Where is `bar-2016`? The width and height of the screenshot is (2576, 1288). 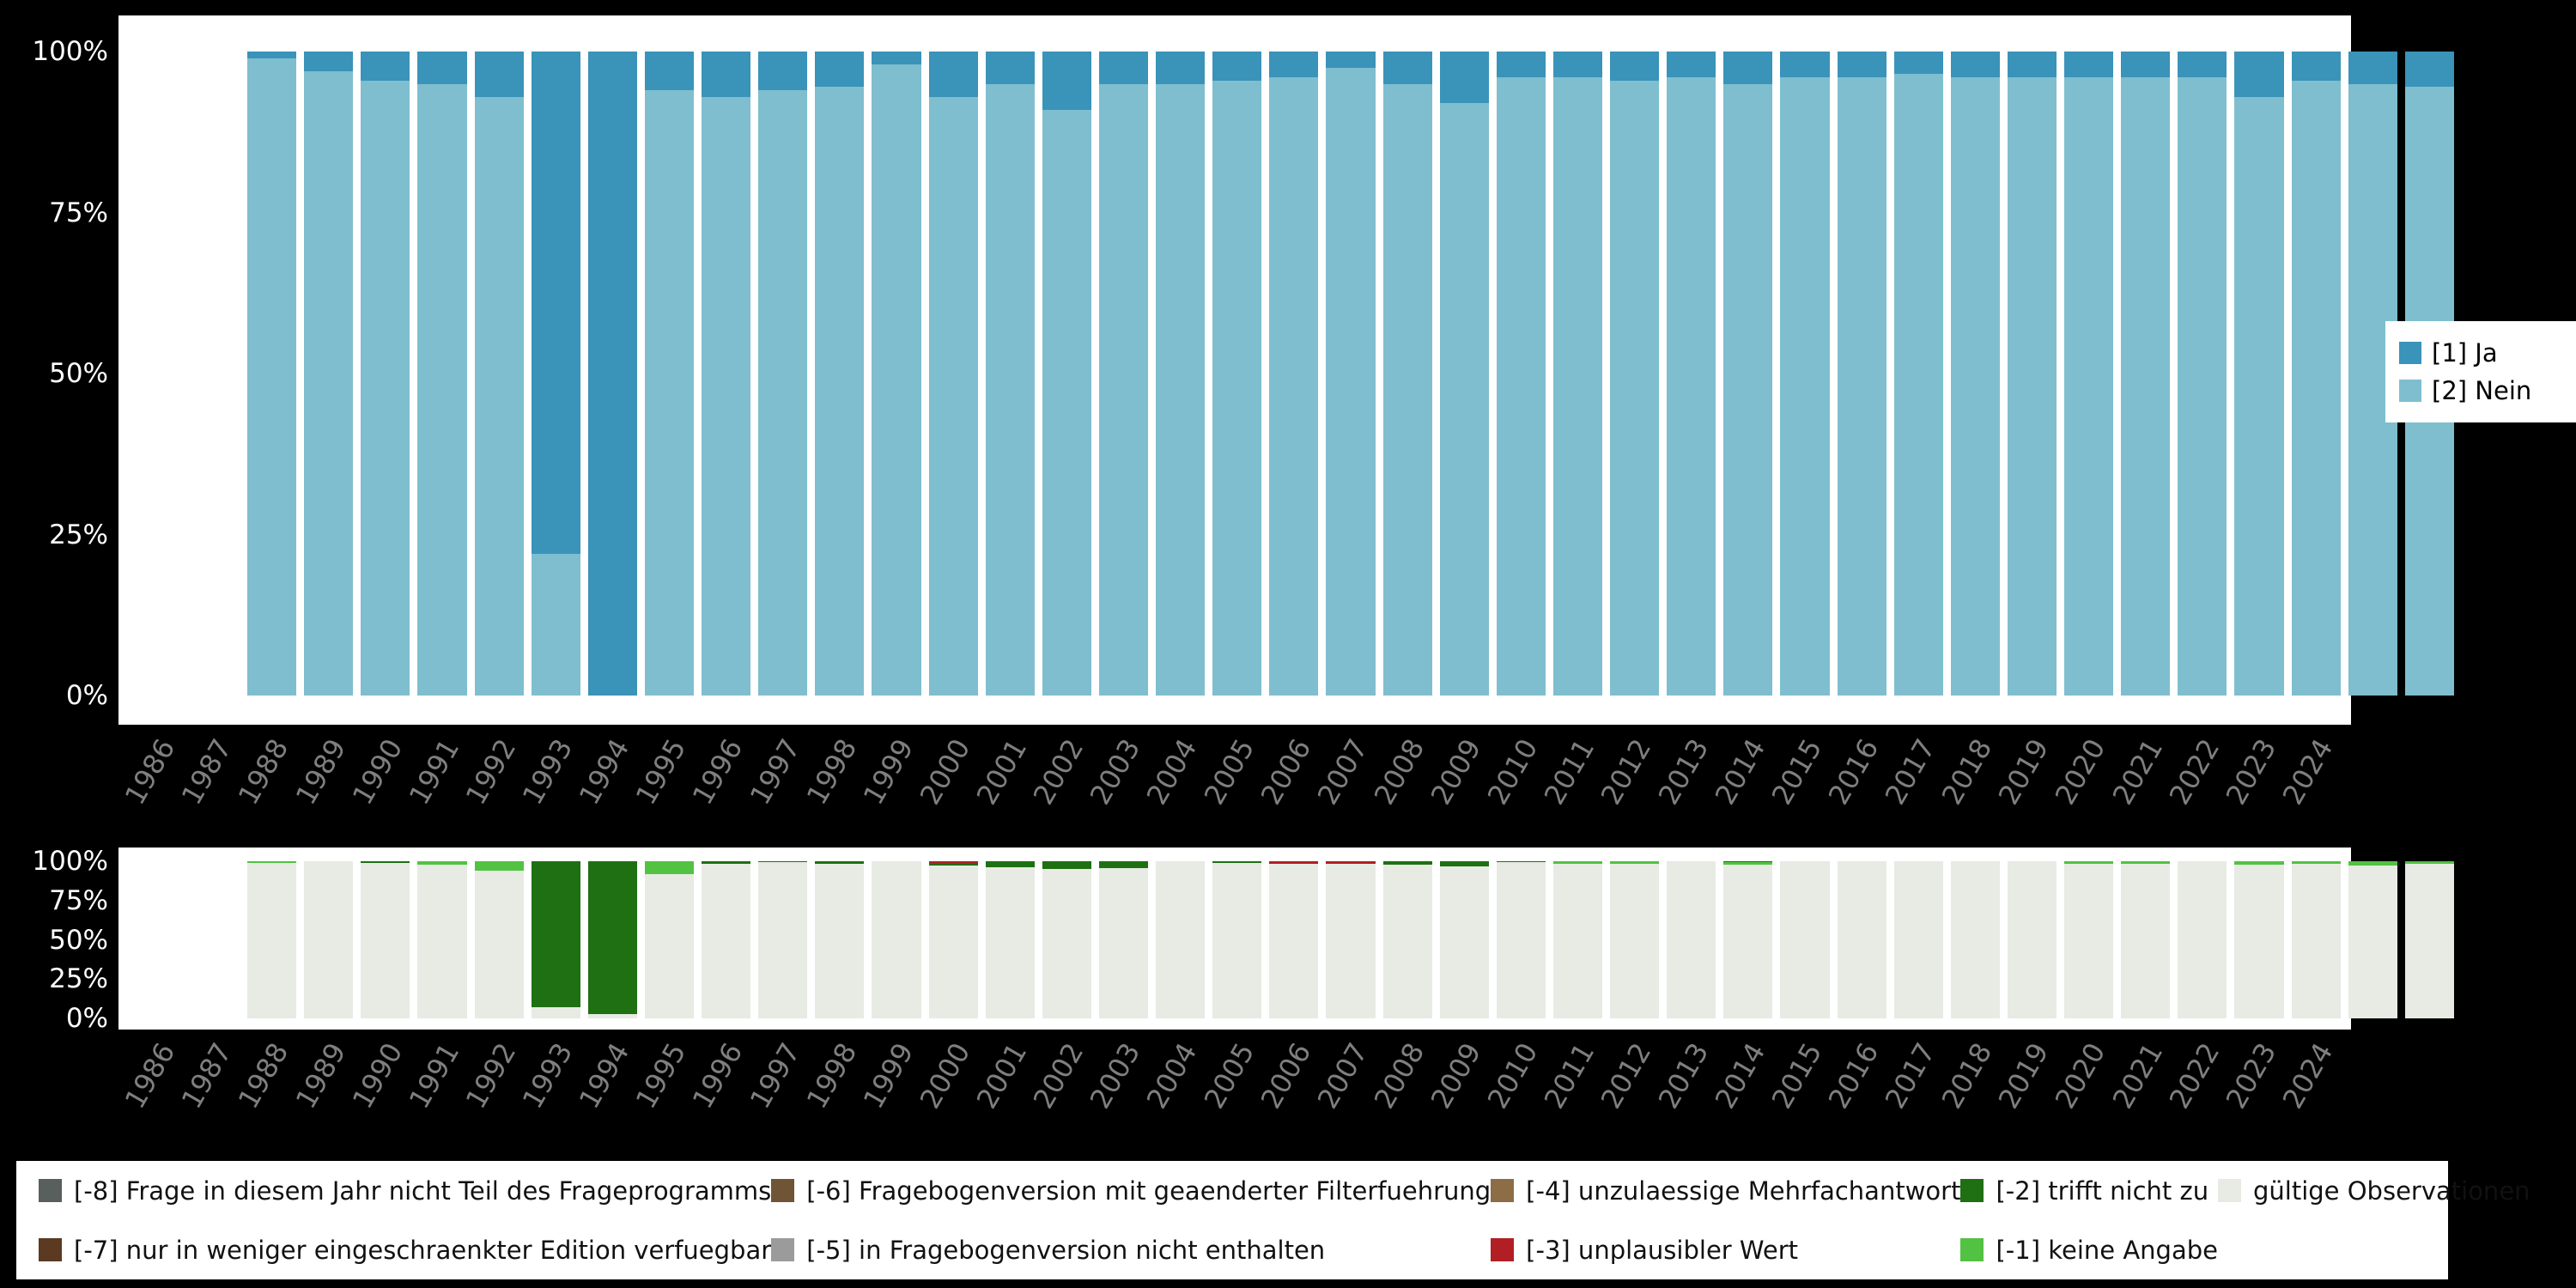 bar-2016 is located at coordinates (1975, 940).